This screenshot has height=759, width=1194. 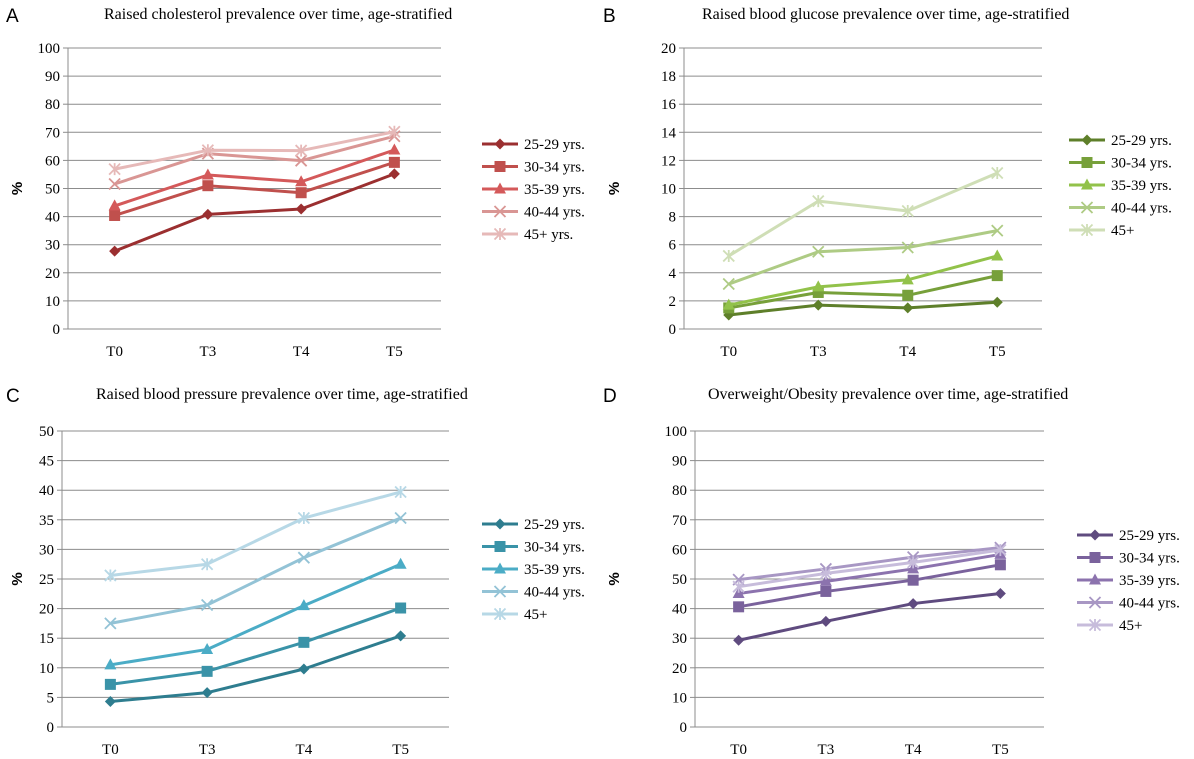 I want to click on x-tick-label: T4, so click(x=301, y=352).